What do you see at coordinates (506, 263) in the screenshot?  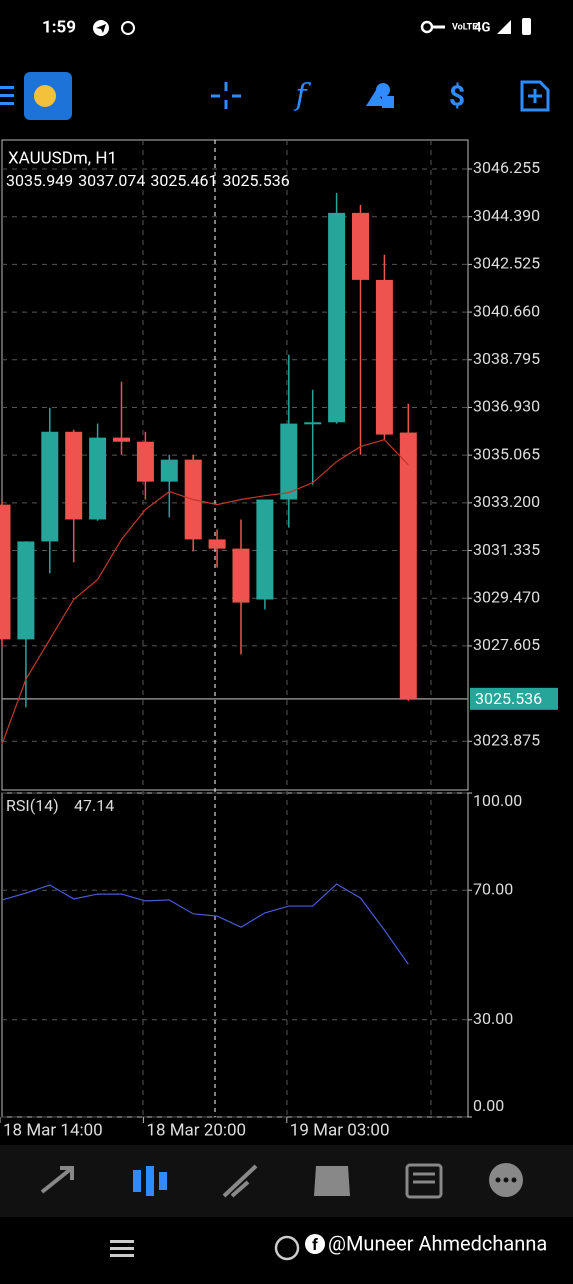 I see `y-tick-label: 3042.525` at bounding box center [506, 263].